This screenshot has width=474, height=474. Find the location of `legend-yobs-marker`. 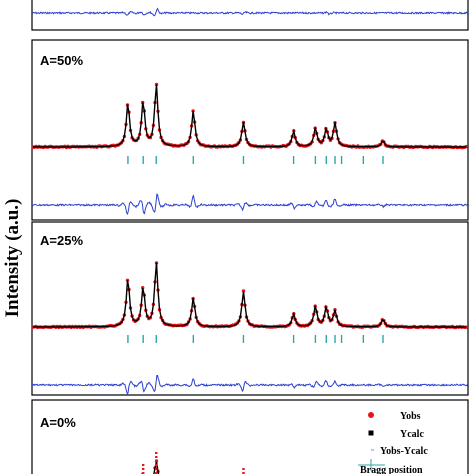

legend-yobs-marker is located at coordinates (371, 415).